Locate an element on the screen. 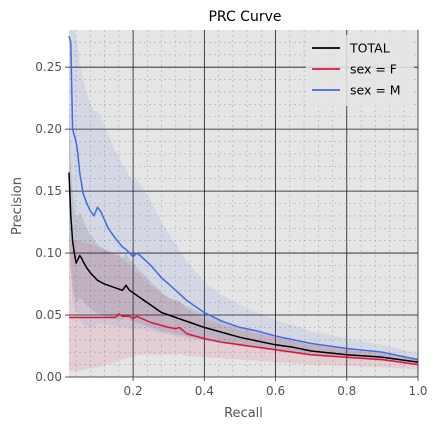  legend-box is located at coordinates (360, 70).